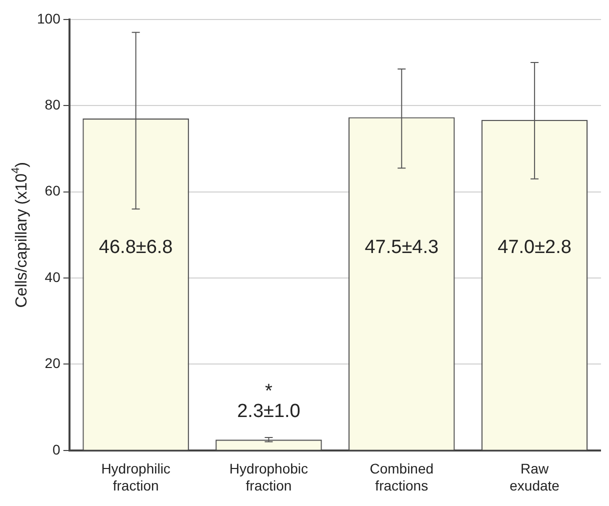  Describe the element at coordinates (52, 104) in the screenshot. I see `y-tick-label: 80` at that location.